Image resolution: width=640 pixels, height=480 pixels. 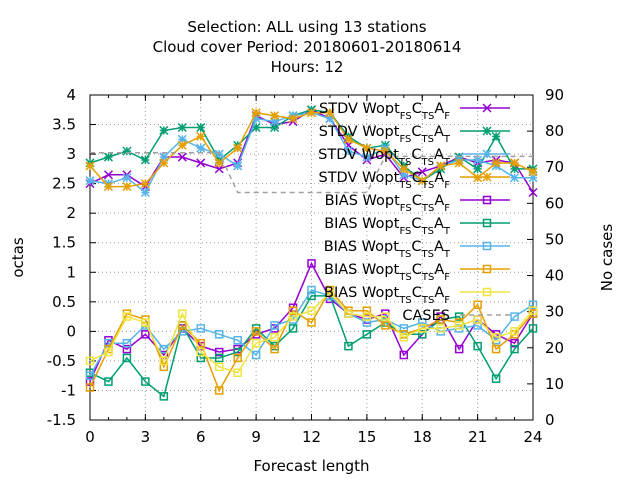 I want to click on legend-entry: CASES, so click(x=456, y=316).